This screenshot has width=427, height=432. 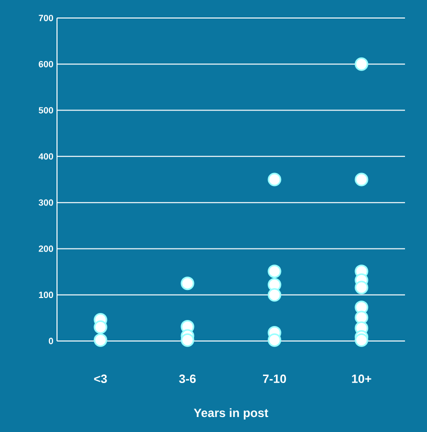 What do you see at coordinates (46, 156) in the screenshot?
I see `y-tick-label: 400` at bounding box center [46, 156].